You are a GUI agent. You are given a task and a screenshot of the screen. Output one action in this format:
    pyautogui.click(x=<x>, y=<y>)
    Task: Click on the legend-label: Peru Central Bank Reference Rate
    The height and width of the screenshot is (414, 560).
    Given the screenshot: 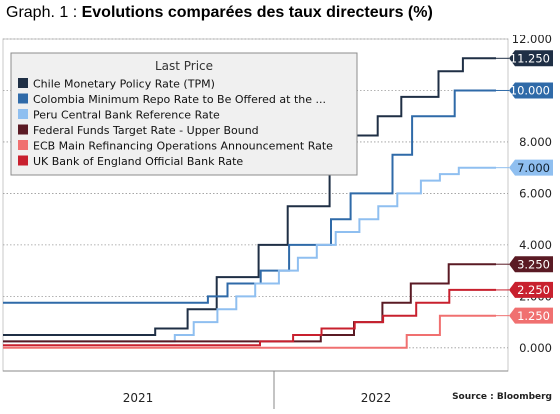 What is the action you would take?
    pyautogui.click(x=126, y=115)
    